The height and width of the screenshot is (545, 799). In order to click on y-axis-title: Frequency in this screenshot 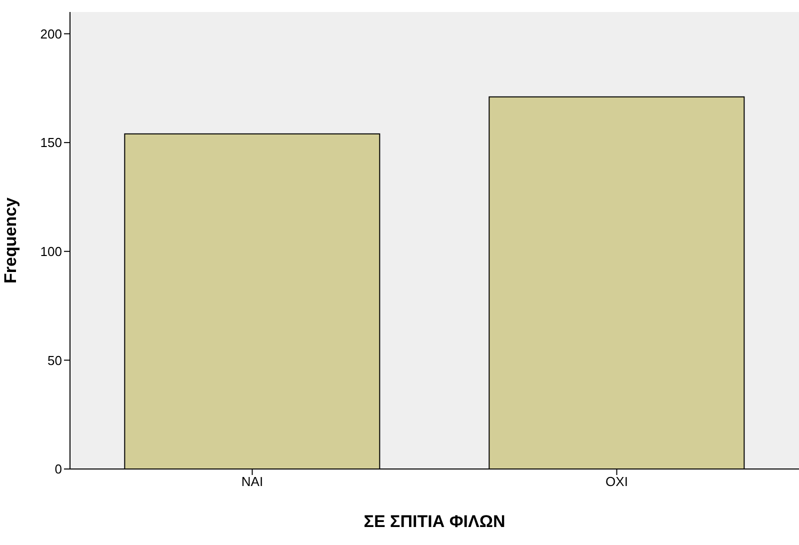, I will do `click(10, 240)`.